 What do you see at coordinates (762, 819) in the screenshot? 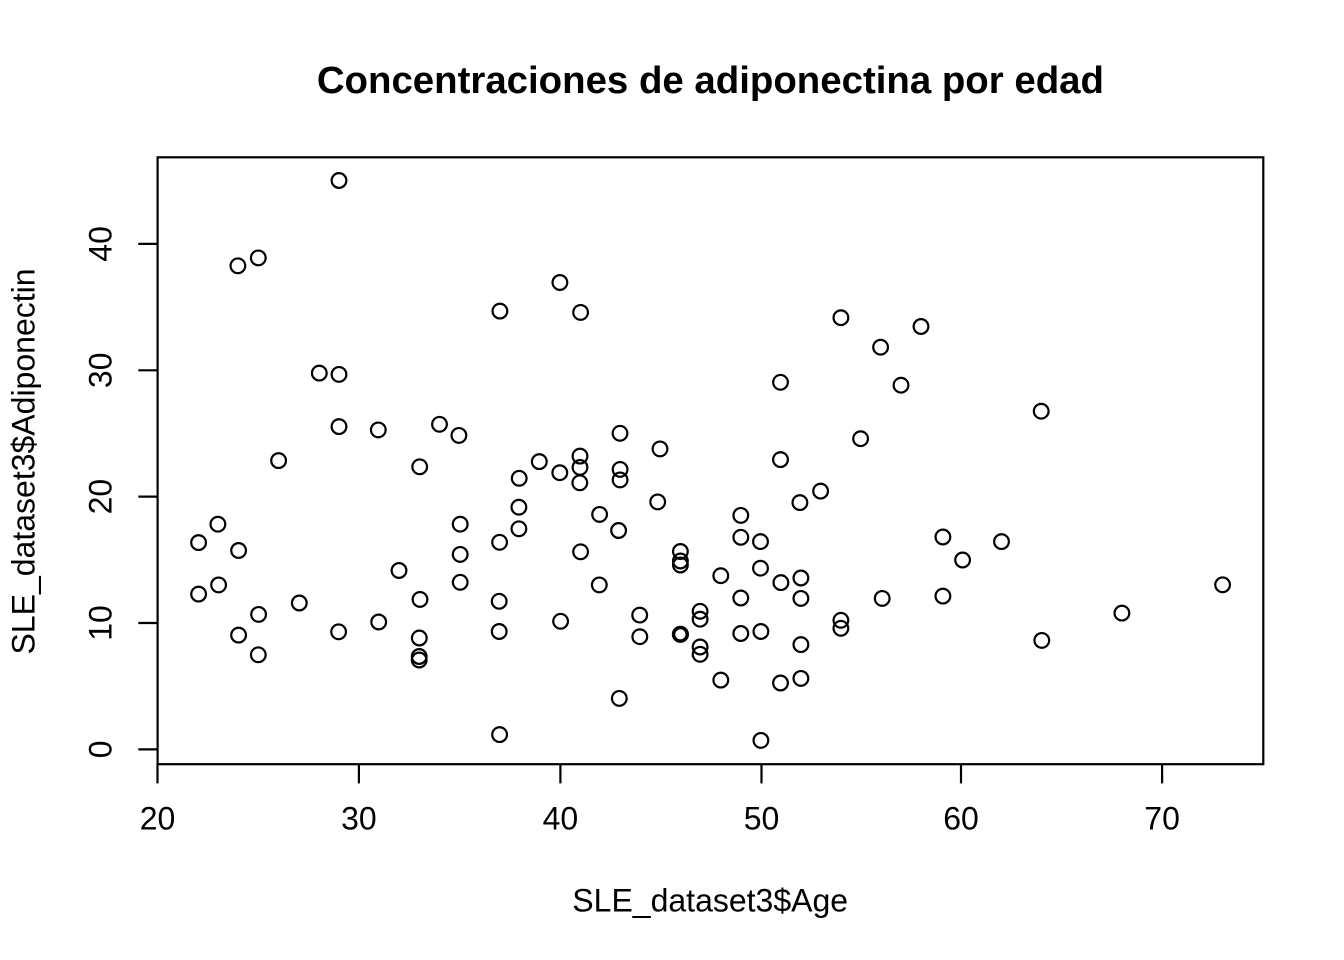
I see `svg-text: 50` at bounding box center [762, 819].